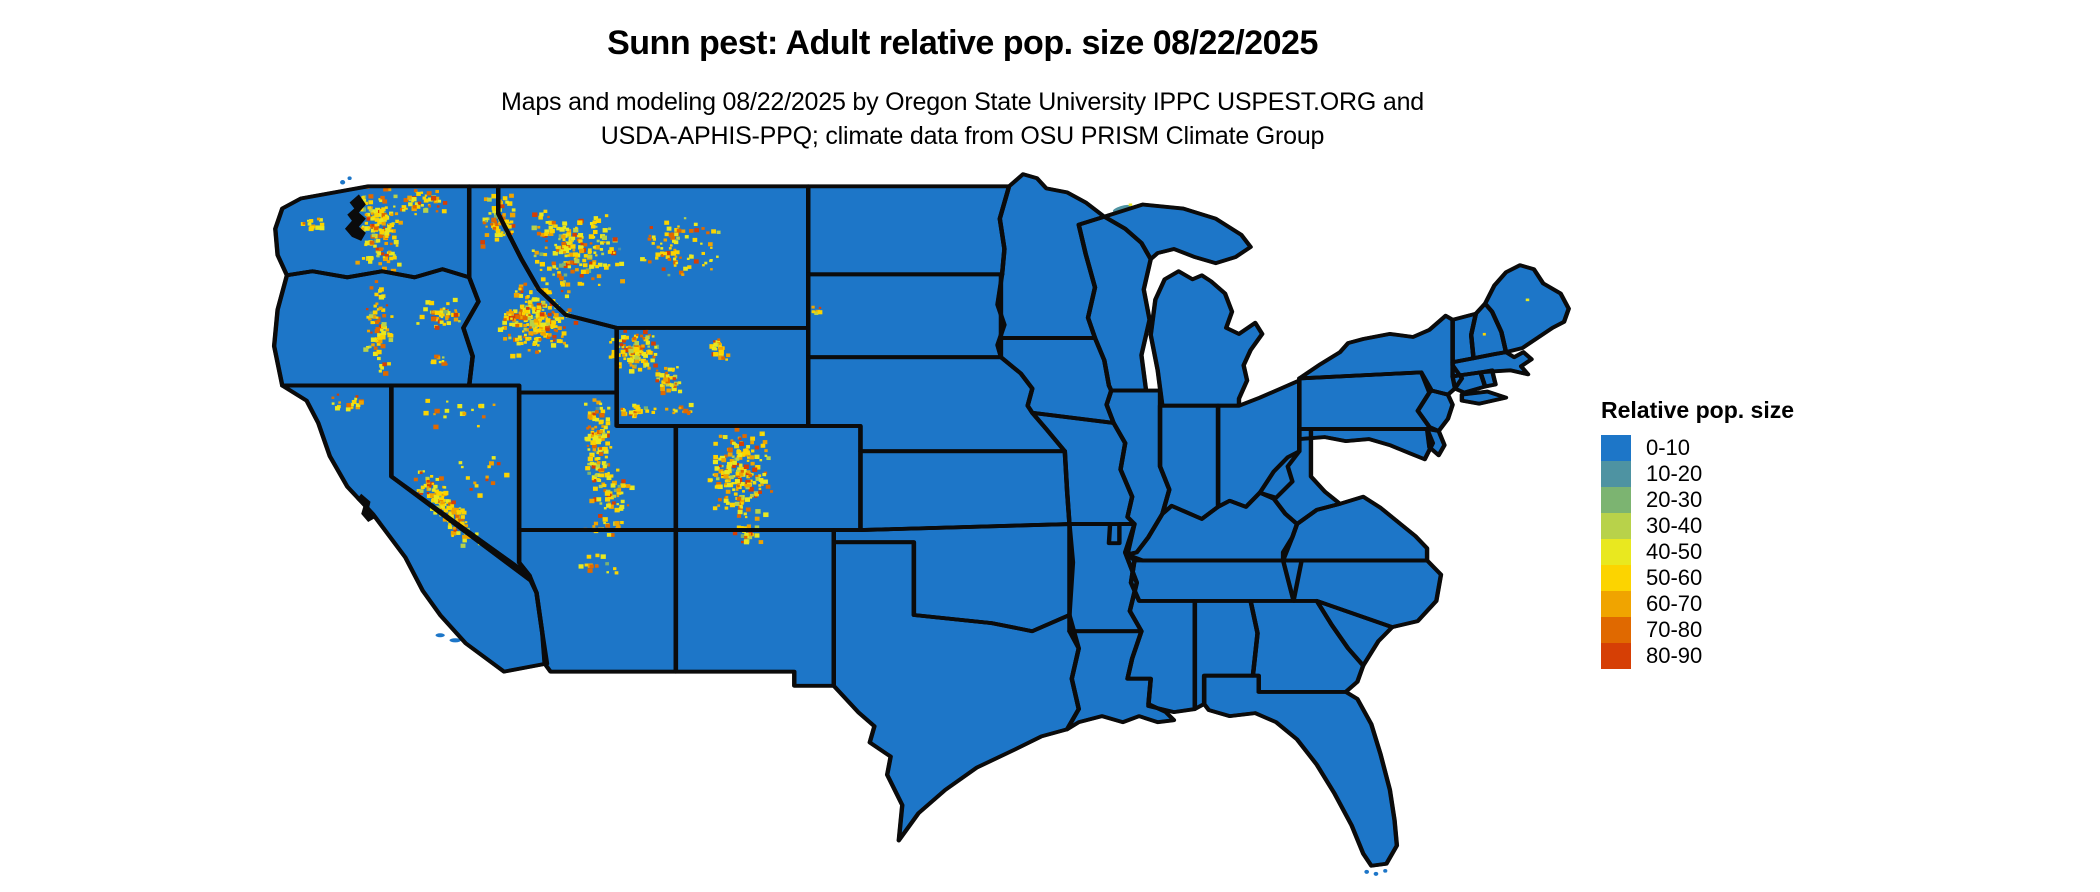 Image resolution: width=2100 pixels, height=892 pixels. I want to click on isle-royale, so click(1121, 208).